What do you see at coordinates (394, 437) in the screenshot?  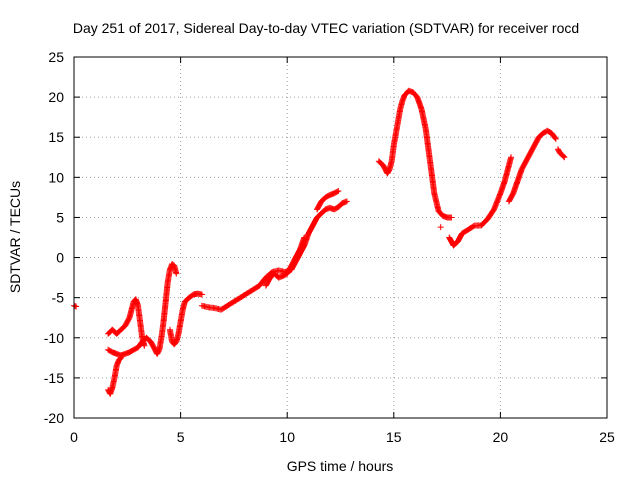 I see `x-tick-label: 15` at bounding box center [394, 437].